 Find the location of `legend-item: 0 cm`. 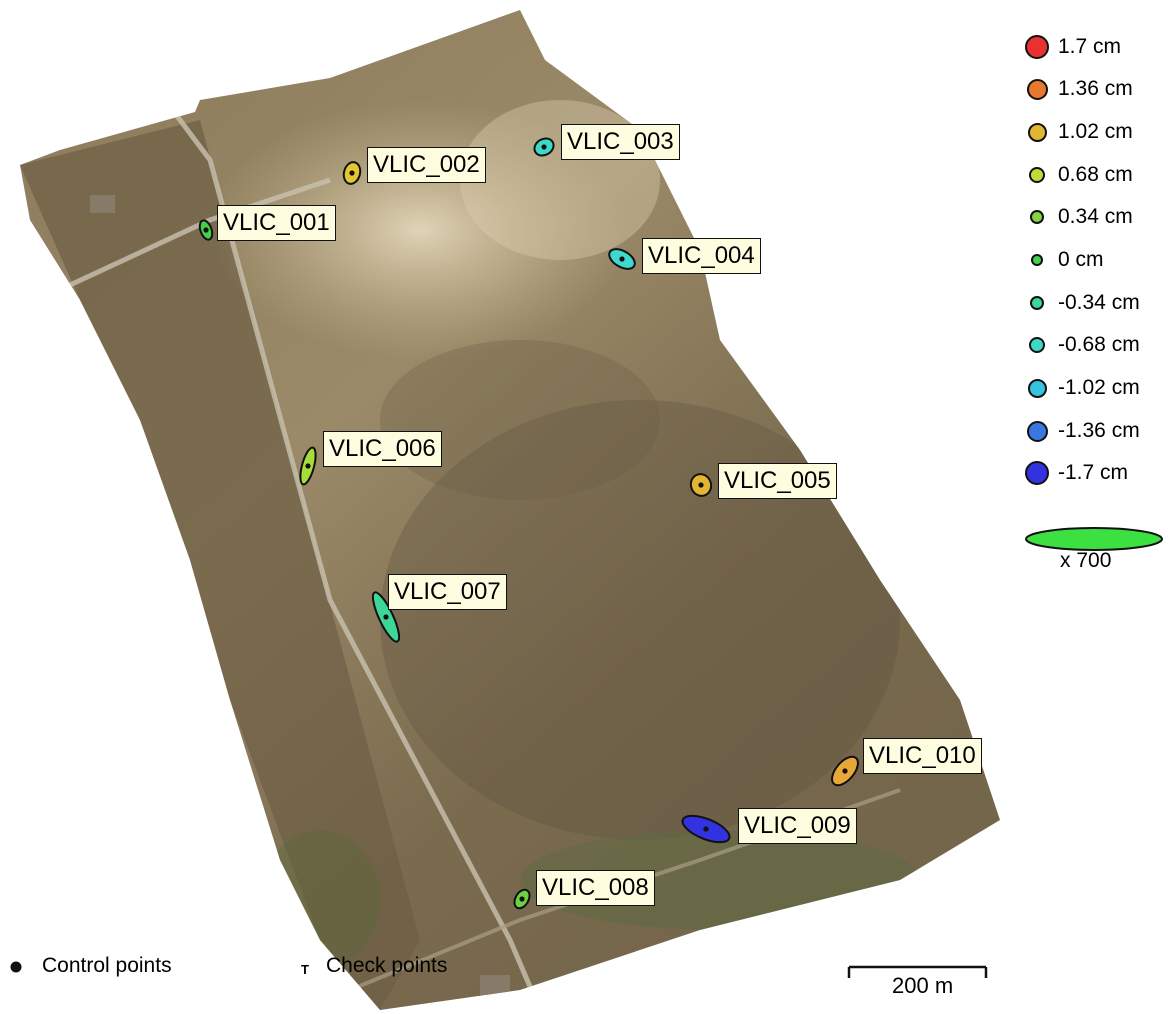

legend-item: 0 cm is located at coordinates (1064, 260).